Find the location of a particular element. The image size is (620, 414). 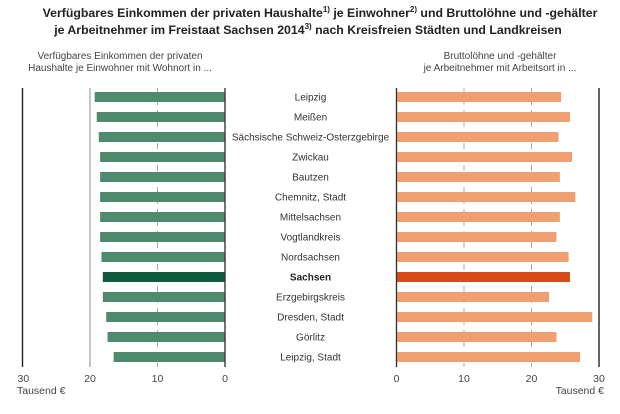

footnote-marker: 2) is located at coordinates (413, 9).